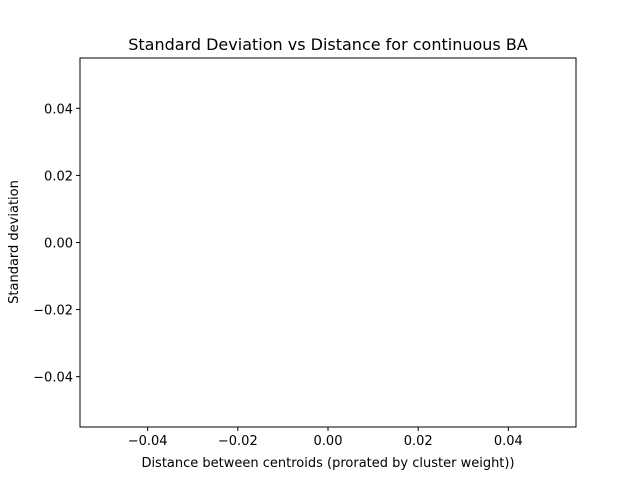 The image size is (640, 480). I want to click on x-axis-ticks: −0.04 −0.02 0.00 0.02 0.04, so click(325, 438).